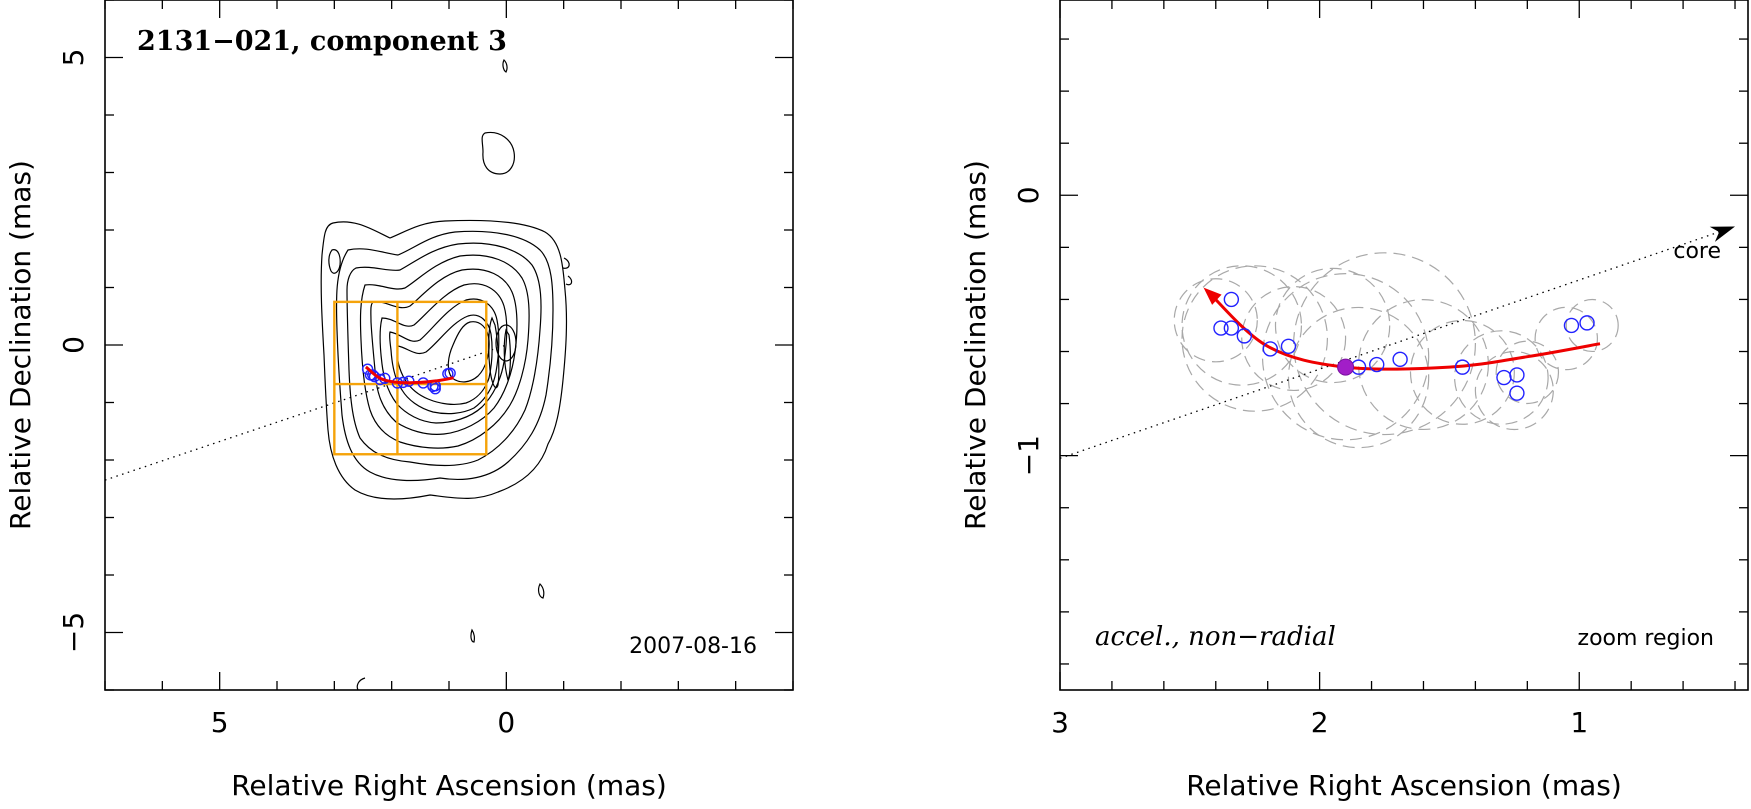 This screenshot has height=809, width=1751. Describe the element at coordinates (322, 41) in the screenshot. I see `left-chart-title: 2131−021, component 3` at that location.